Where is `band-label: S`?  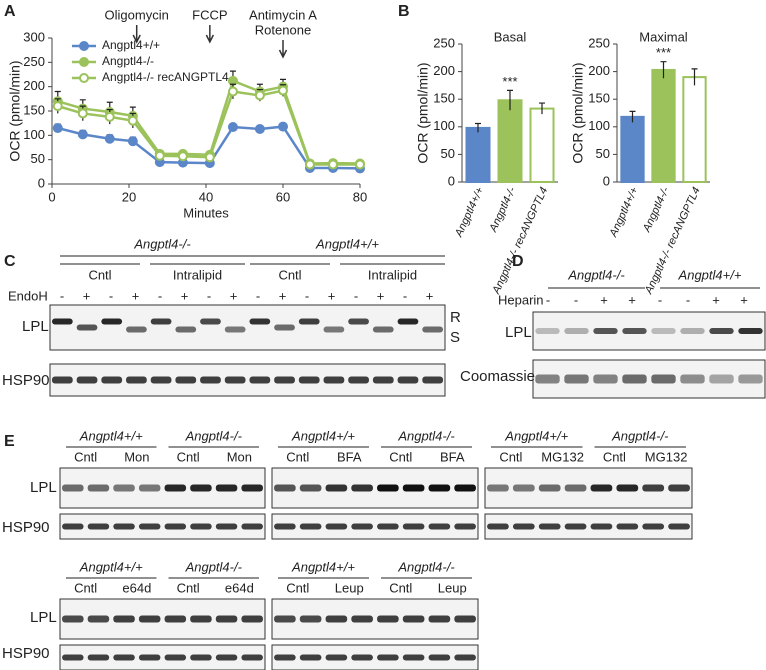 band-label: S is located at coordinates (455, 337).